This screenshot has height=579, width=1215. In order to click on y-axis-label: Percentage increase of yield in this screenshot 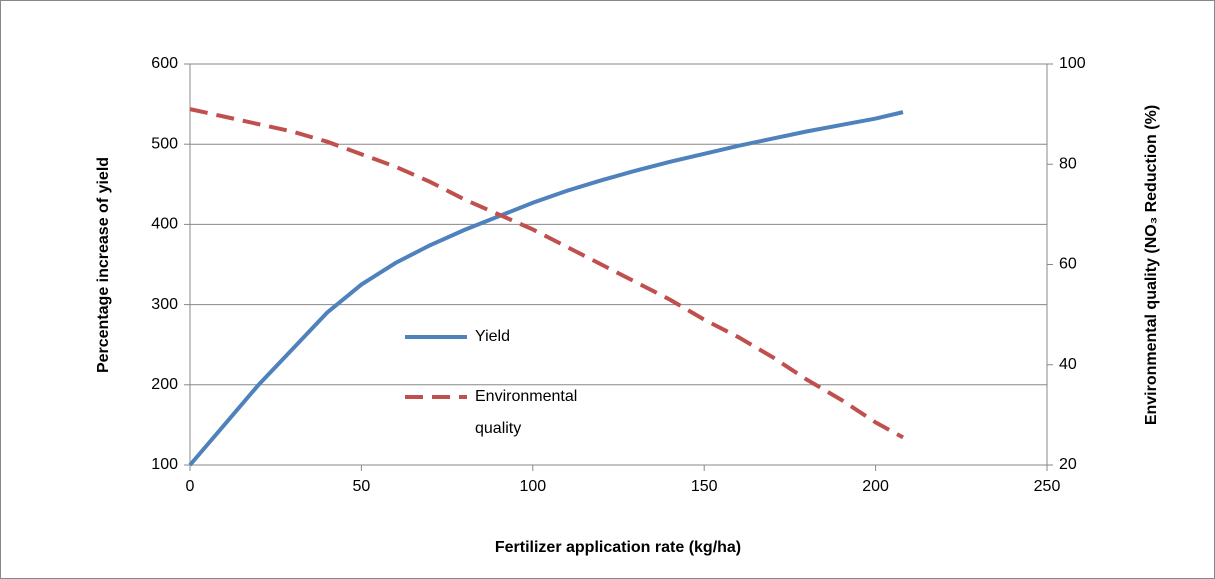, I will do `click(103, 265)`.